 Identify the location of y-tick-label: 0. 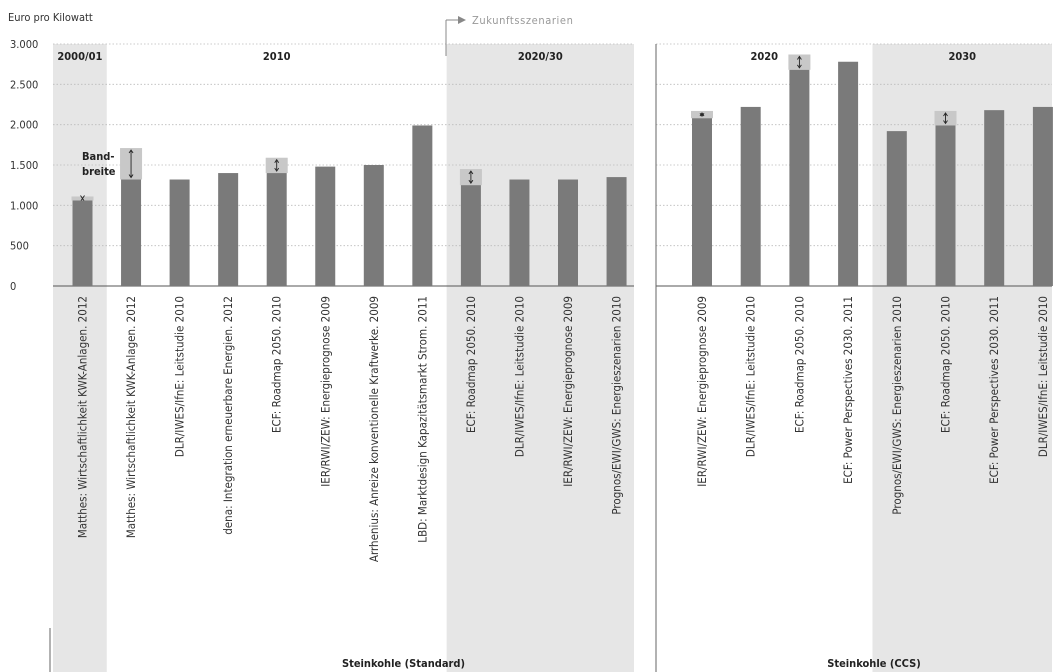
(13, 286).